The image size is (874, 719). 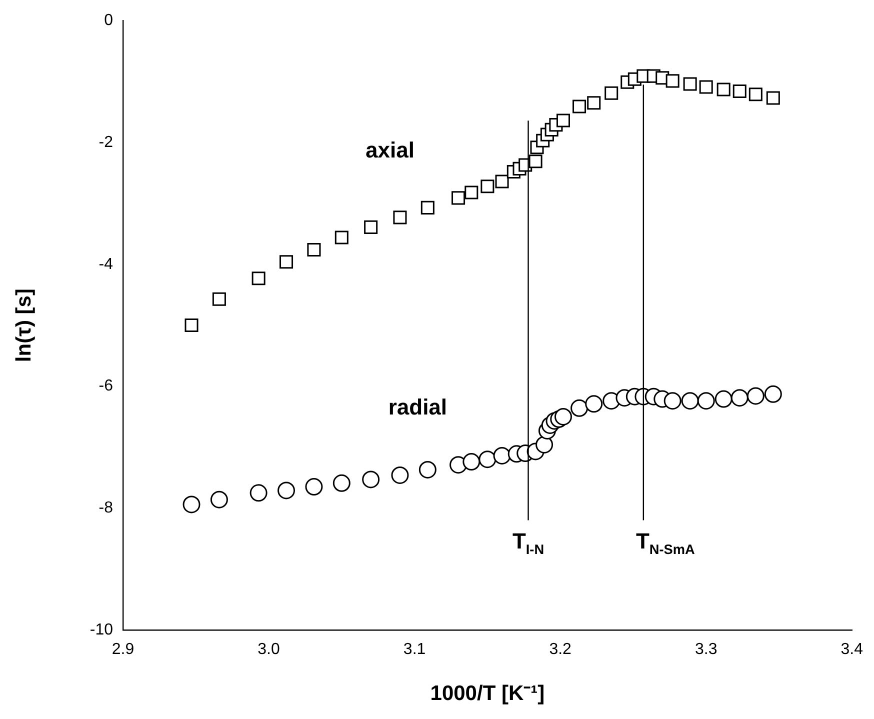 I want to click on x-tick-label: 3.1, so click(x=414, y=649).